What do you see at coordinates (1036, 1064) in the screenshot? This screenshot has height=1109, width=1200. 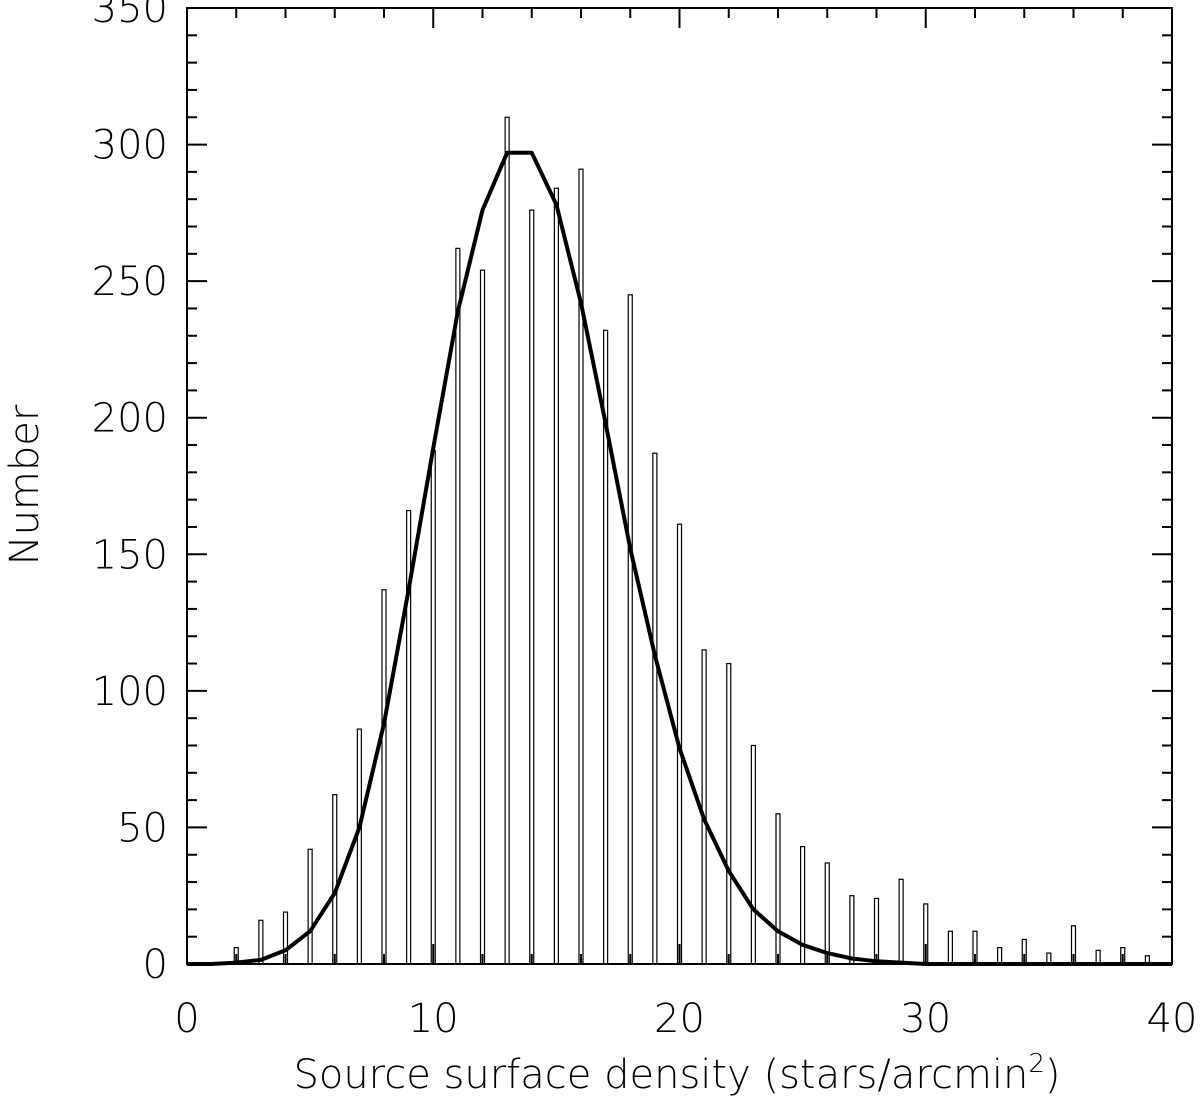 I see `x-axis-label-superscript: 2` at bounding box center [1036, 1064].